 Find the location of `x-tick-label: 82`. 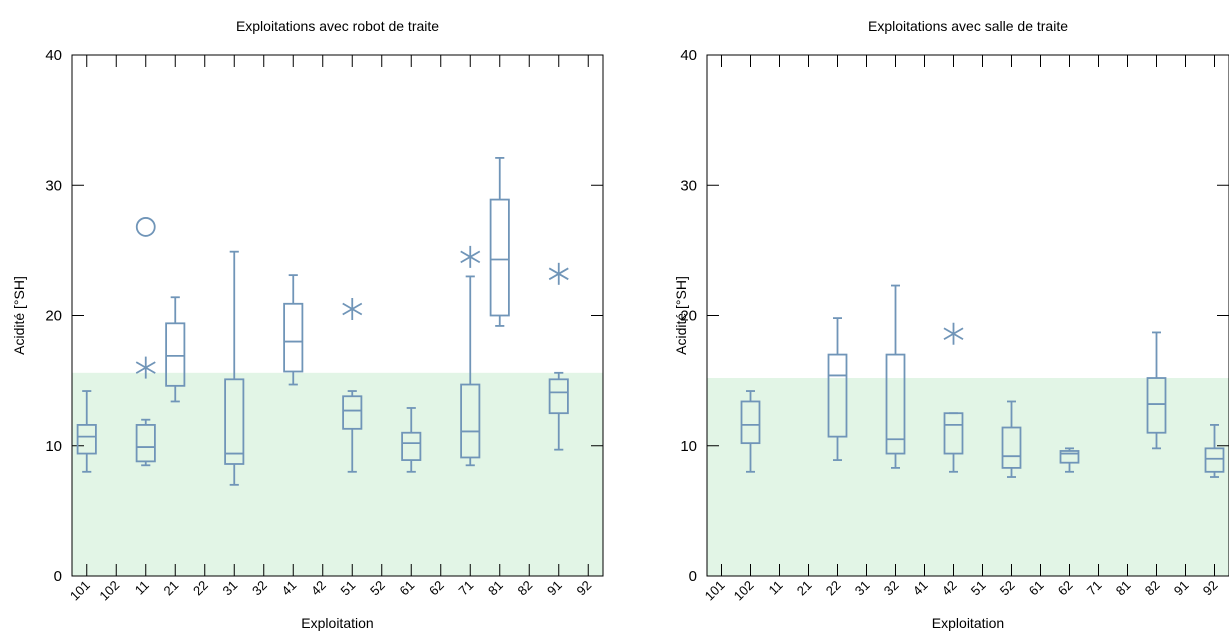

x-tick-label: 82 is located at coordinates (1152, 588).